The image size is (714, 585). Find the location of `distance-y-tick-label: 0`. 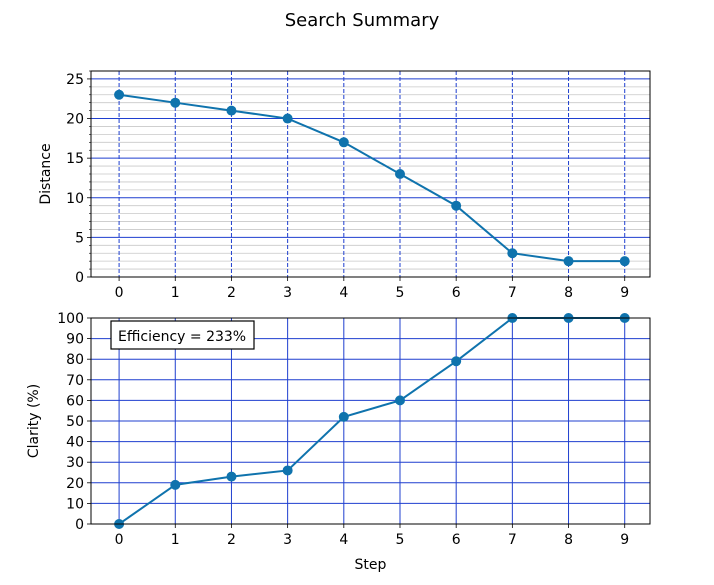

distance-y-tick-label: 0 is located at coordinates (79, 278).